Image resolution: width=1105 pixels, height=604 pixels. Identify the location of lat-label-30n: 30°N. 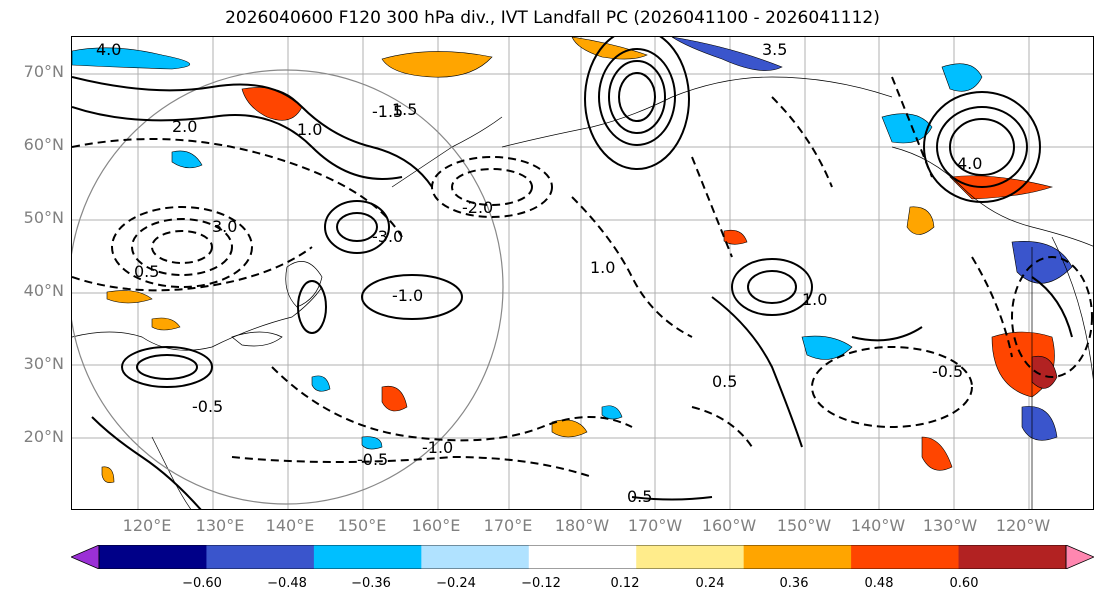
(43, 363).